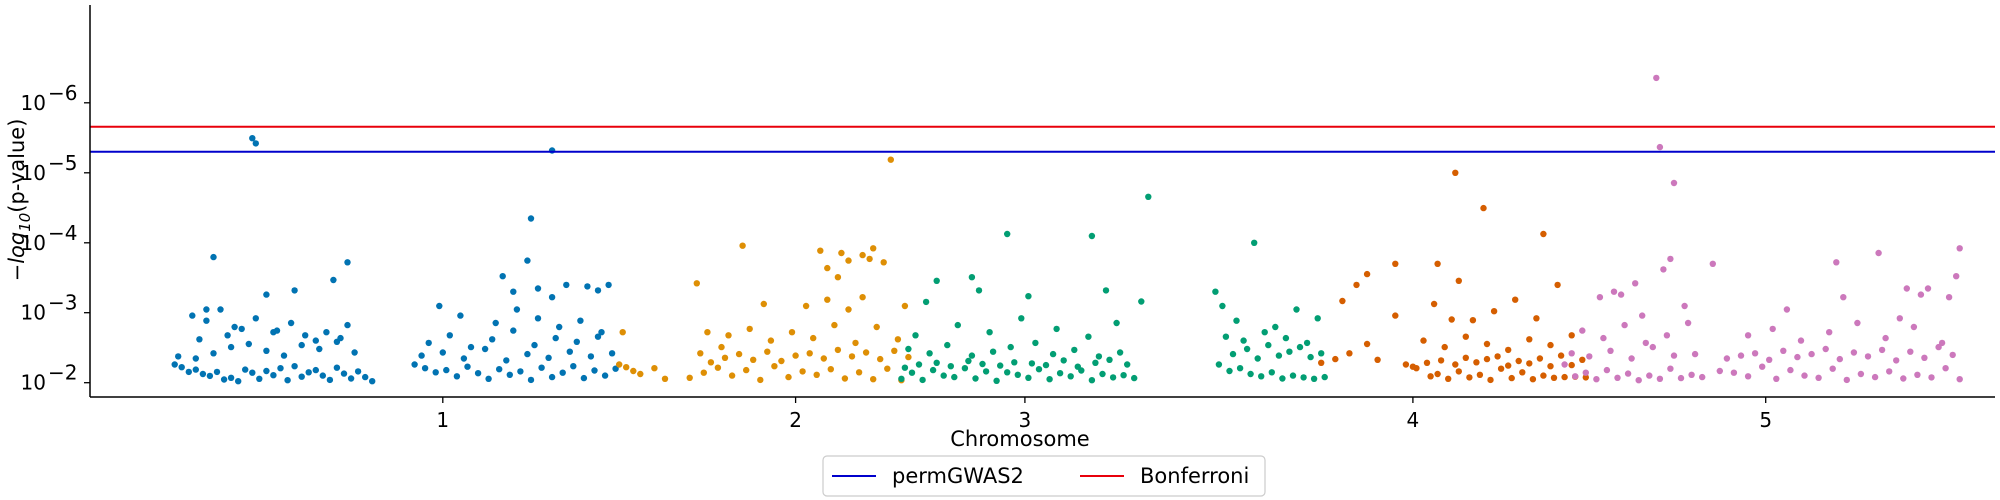 The height and width of the screenshot is (500, 2000). Describe the element at coordinates (1104, 414) in the screenshot. I see `x-axis-ticks: 1 2 3 4 5` at that location.